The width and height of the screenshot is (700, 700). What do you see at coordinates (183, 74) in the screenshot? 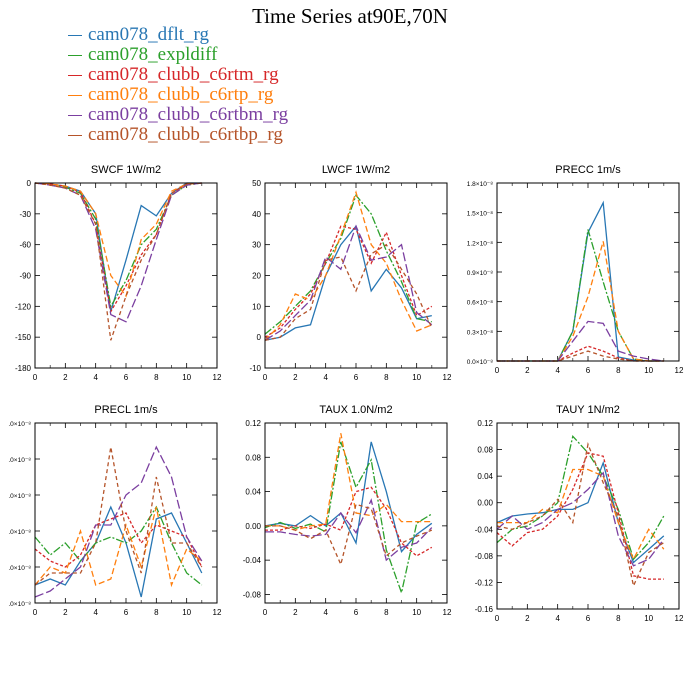
I see `legend-label: cam078_clubb_c6rtm_rg` at bounding box center [183, 74].